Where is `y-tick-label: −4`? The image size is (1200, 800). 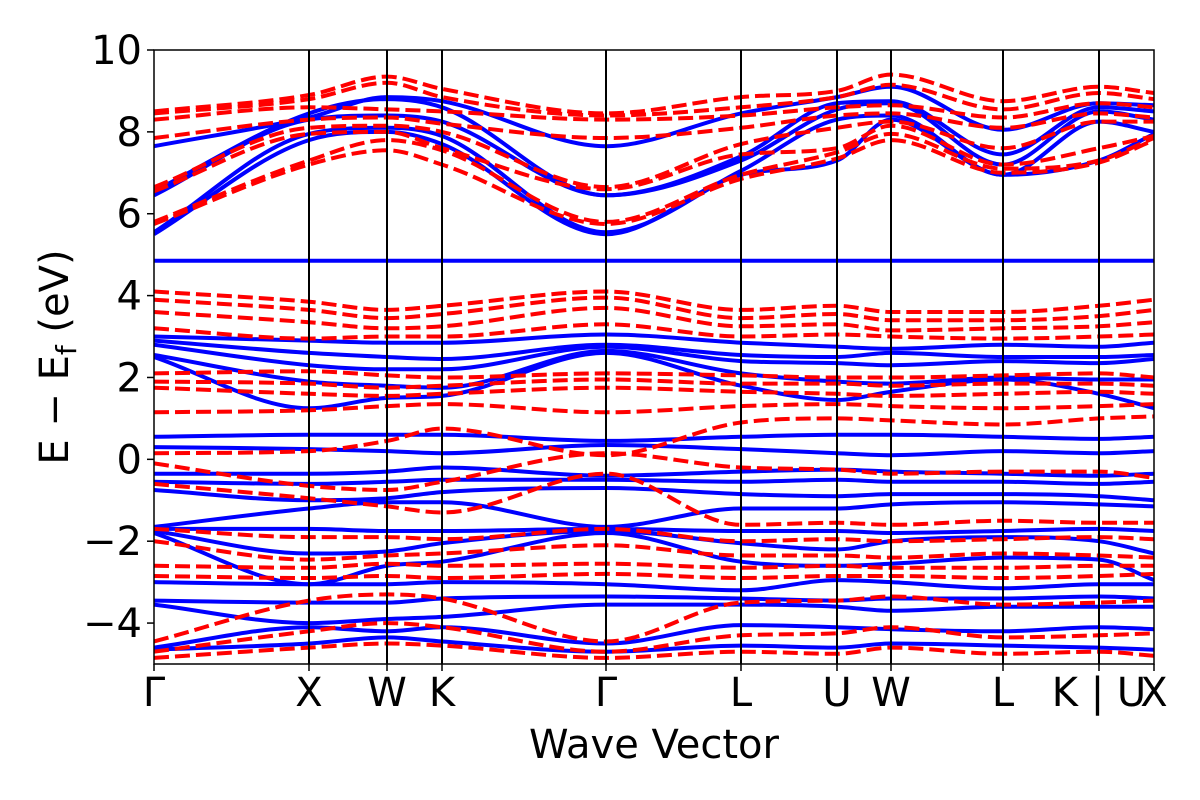 y-tick-label: −4 is located at coordinates (112, 624).